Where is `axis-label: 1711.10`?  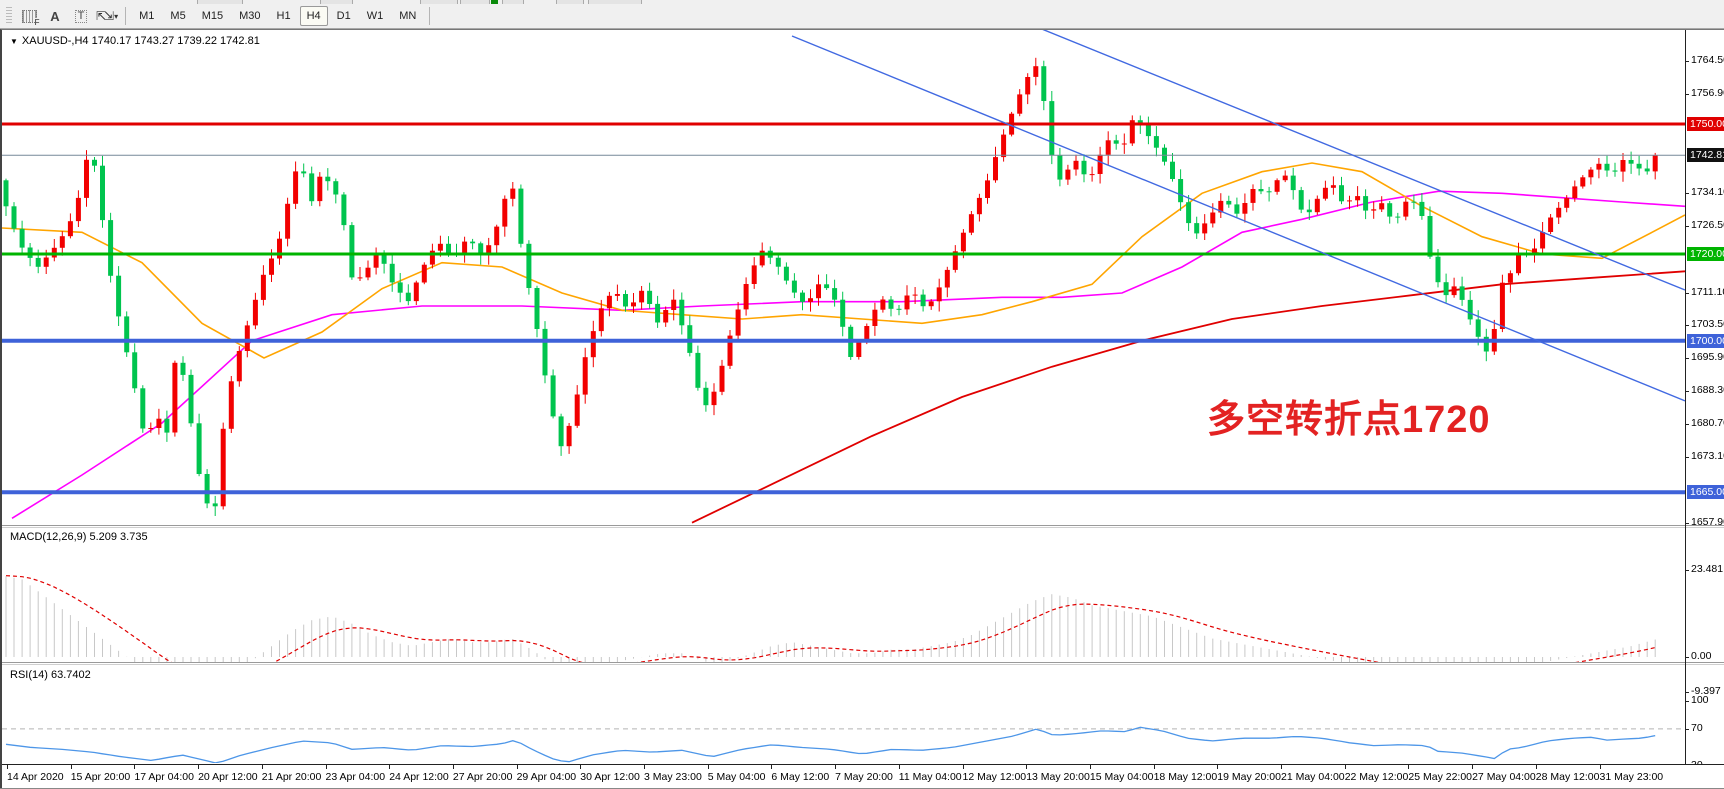 axis-label: 1711.10 is located at coordinates (1707, 291).